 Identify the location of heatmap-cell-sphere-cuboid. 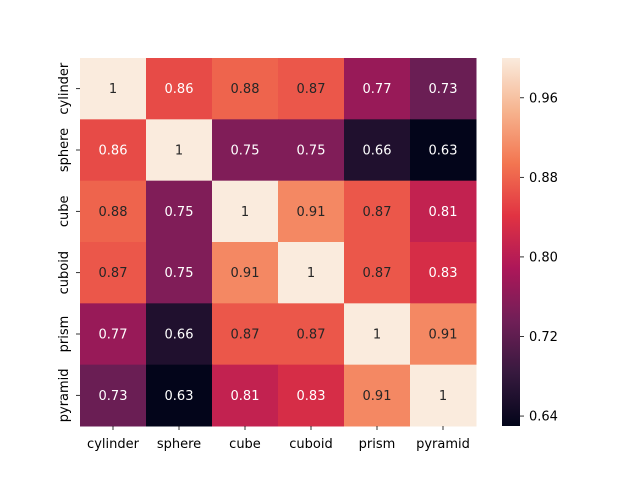
(311, 150).